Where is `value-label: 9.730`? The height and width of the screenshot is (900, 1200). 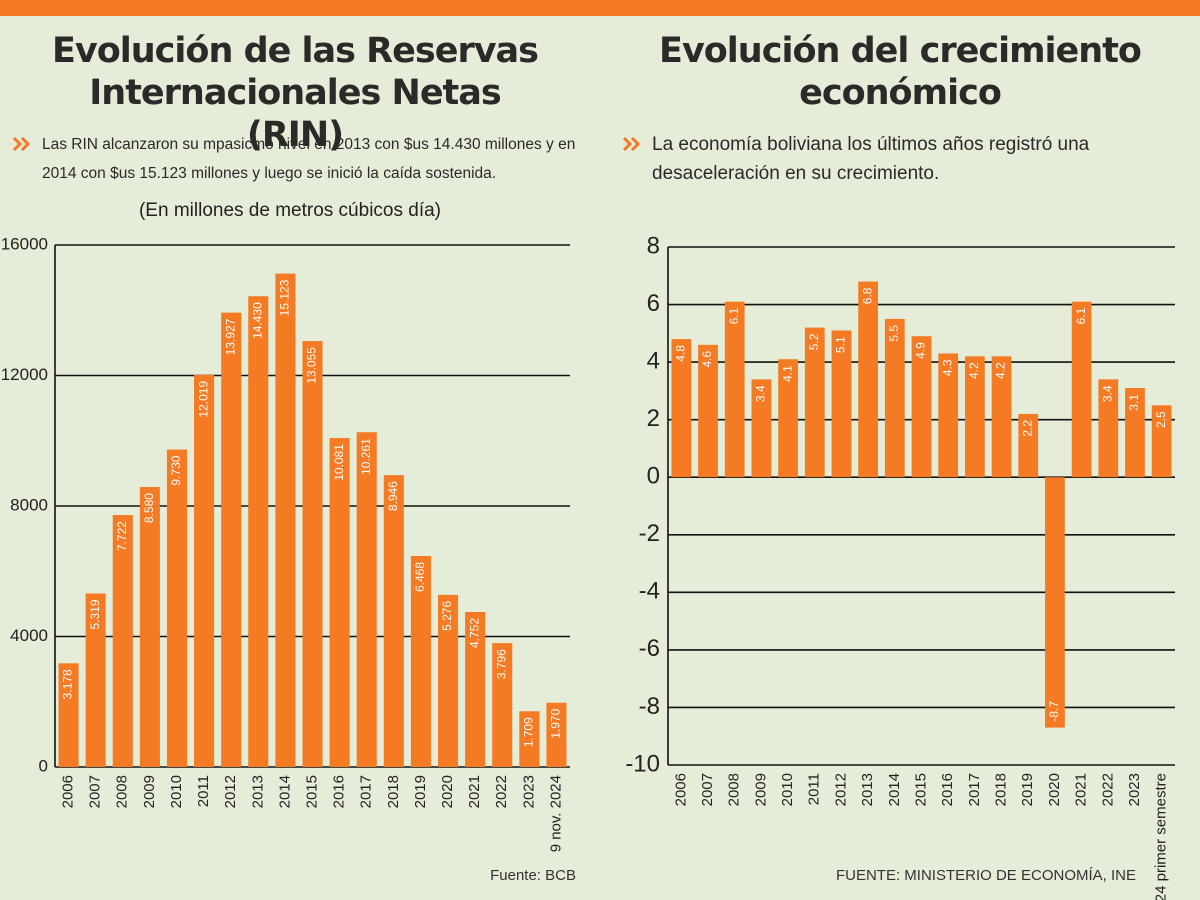 value-label: 9.730 is located at coordinates (176, 470).